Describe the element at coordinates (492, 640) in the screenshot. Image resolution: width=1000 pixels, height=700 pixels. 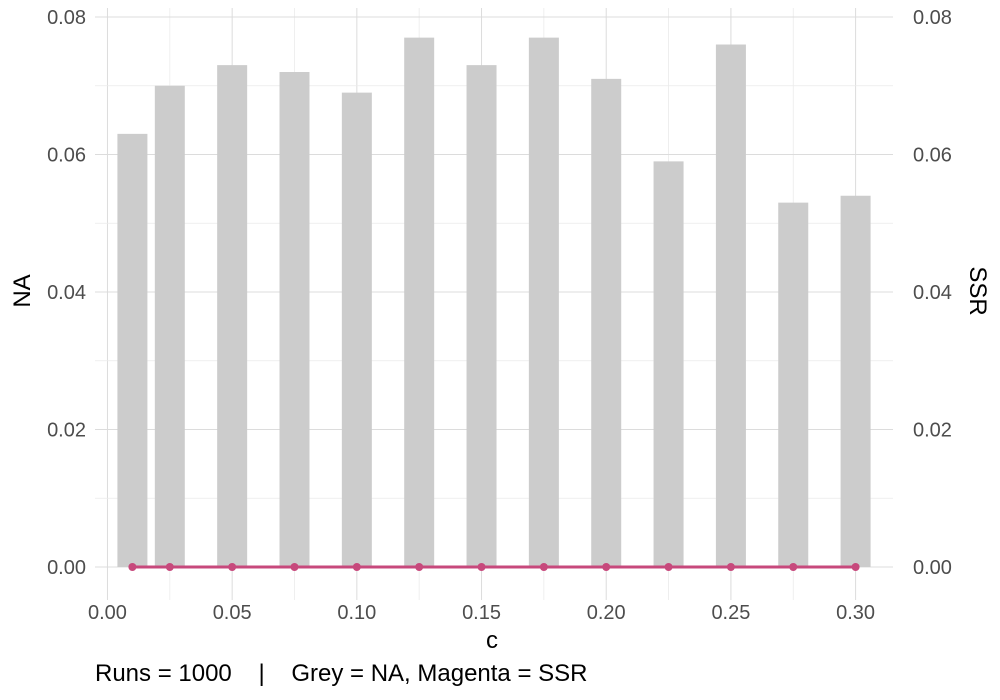
I see `x-axis-title: c` at that location.